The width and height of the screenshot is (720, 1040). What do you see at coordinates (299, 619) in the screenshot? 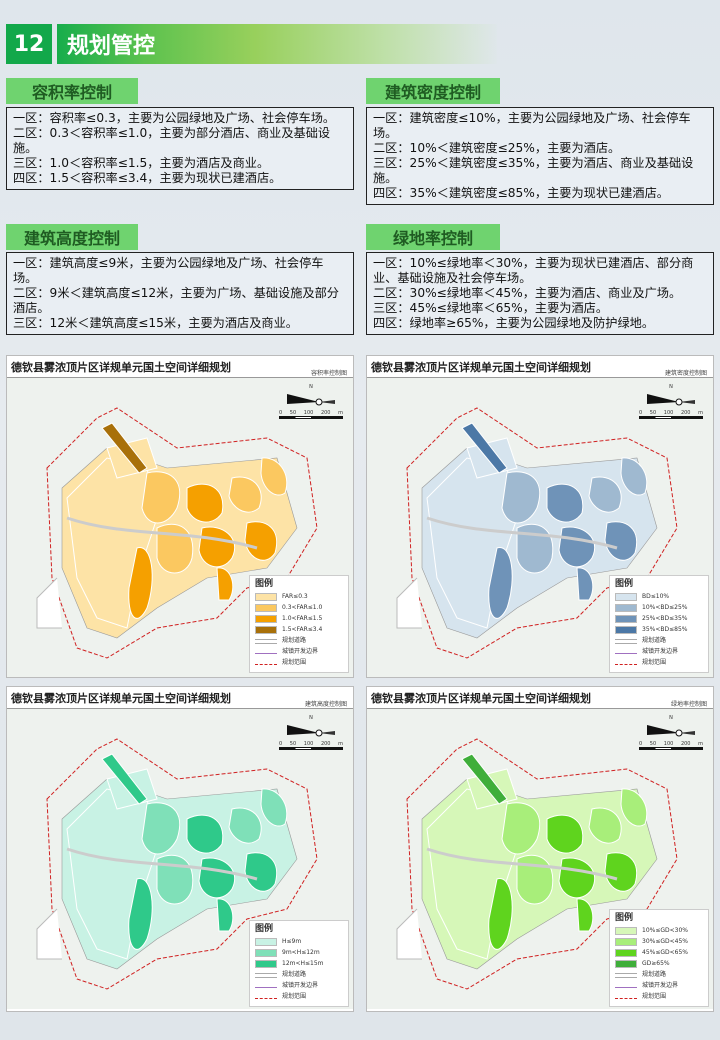
I see `legend-item: 1.0<FAR≤1.5` at bounding box center [299, 619].